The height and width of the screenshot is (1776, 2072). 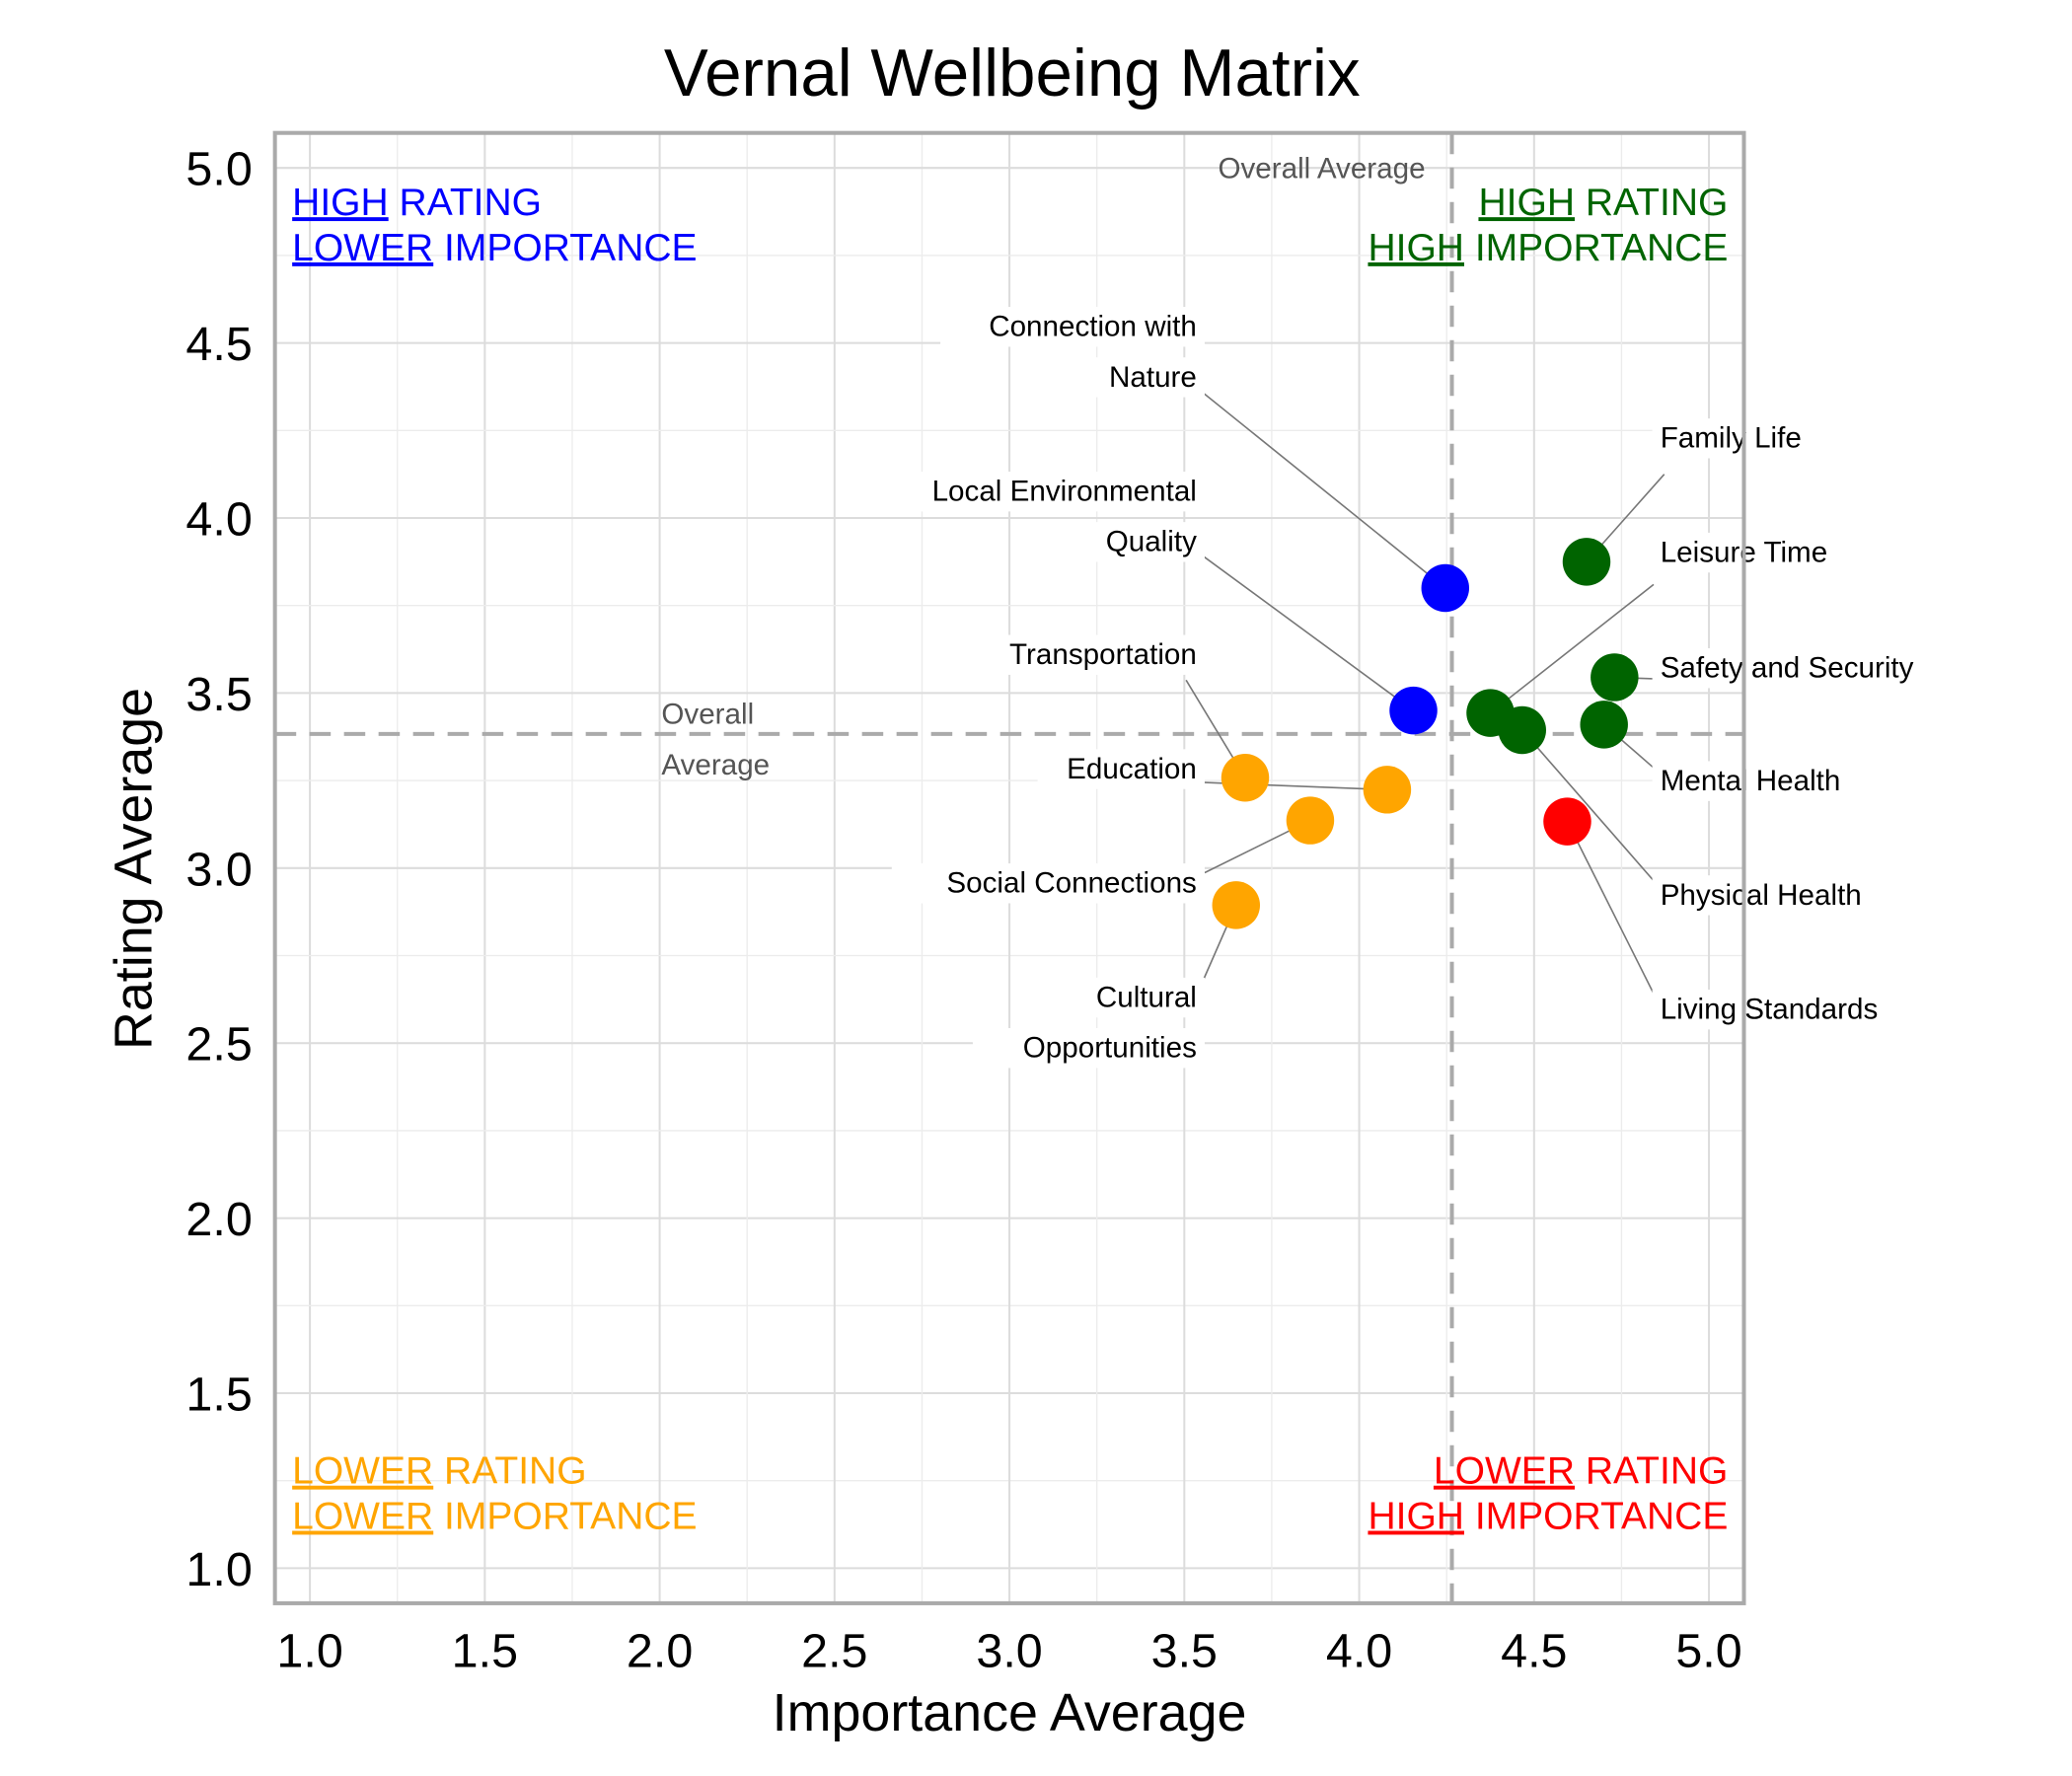 I want to click on x-tick-label: 3.5, so click(x=1185, y=1652).